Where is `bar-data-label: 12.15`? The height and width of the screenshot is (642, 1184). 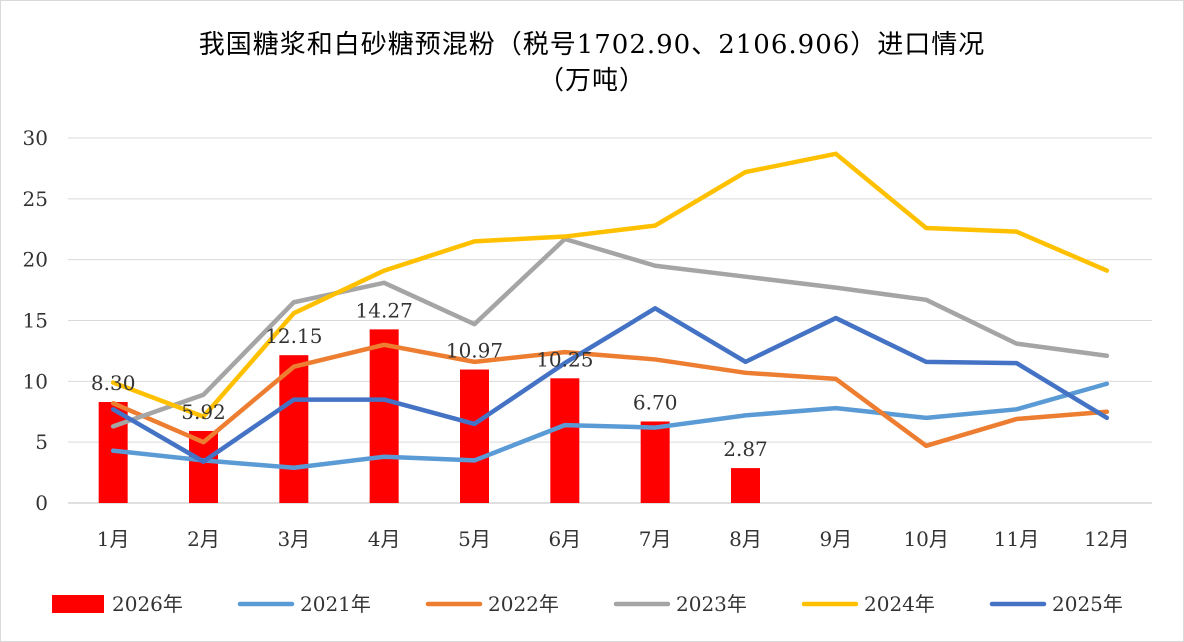 bar-data-label: 12.15 is located at coordinates (293, 336).